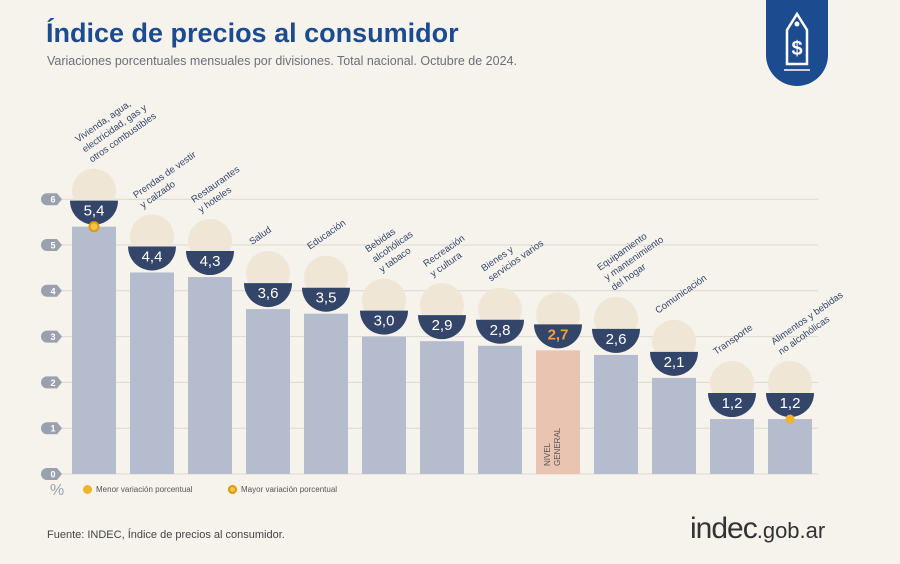 The height and width of the screenshot is (564, 900). I want to click on category-label: Transporte, so click(733, 339).